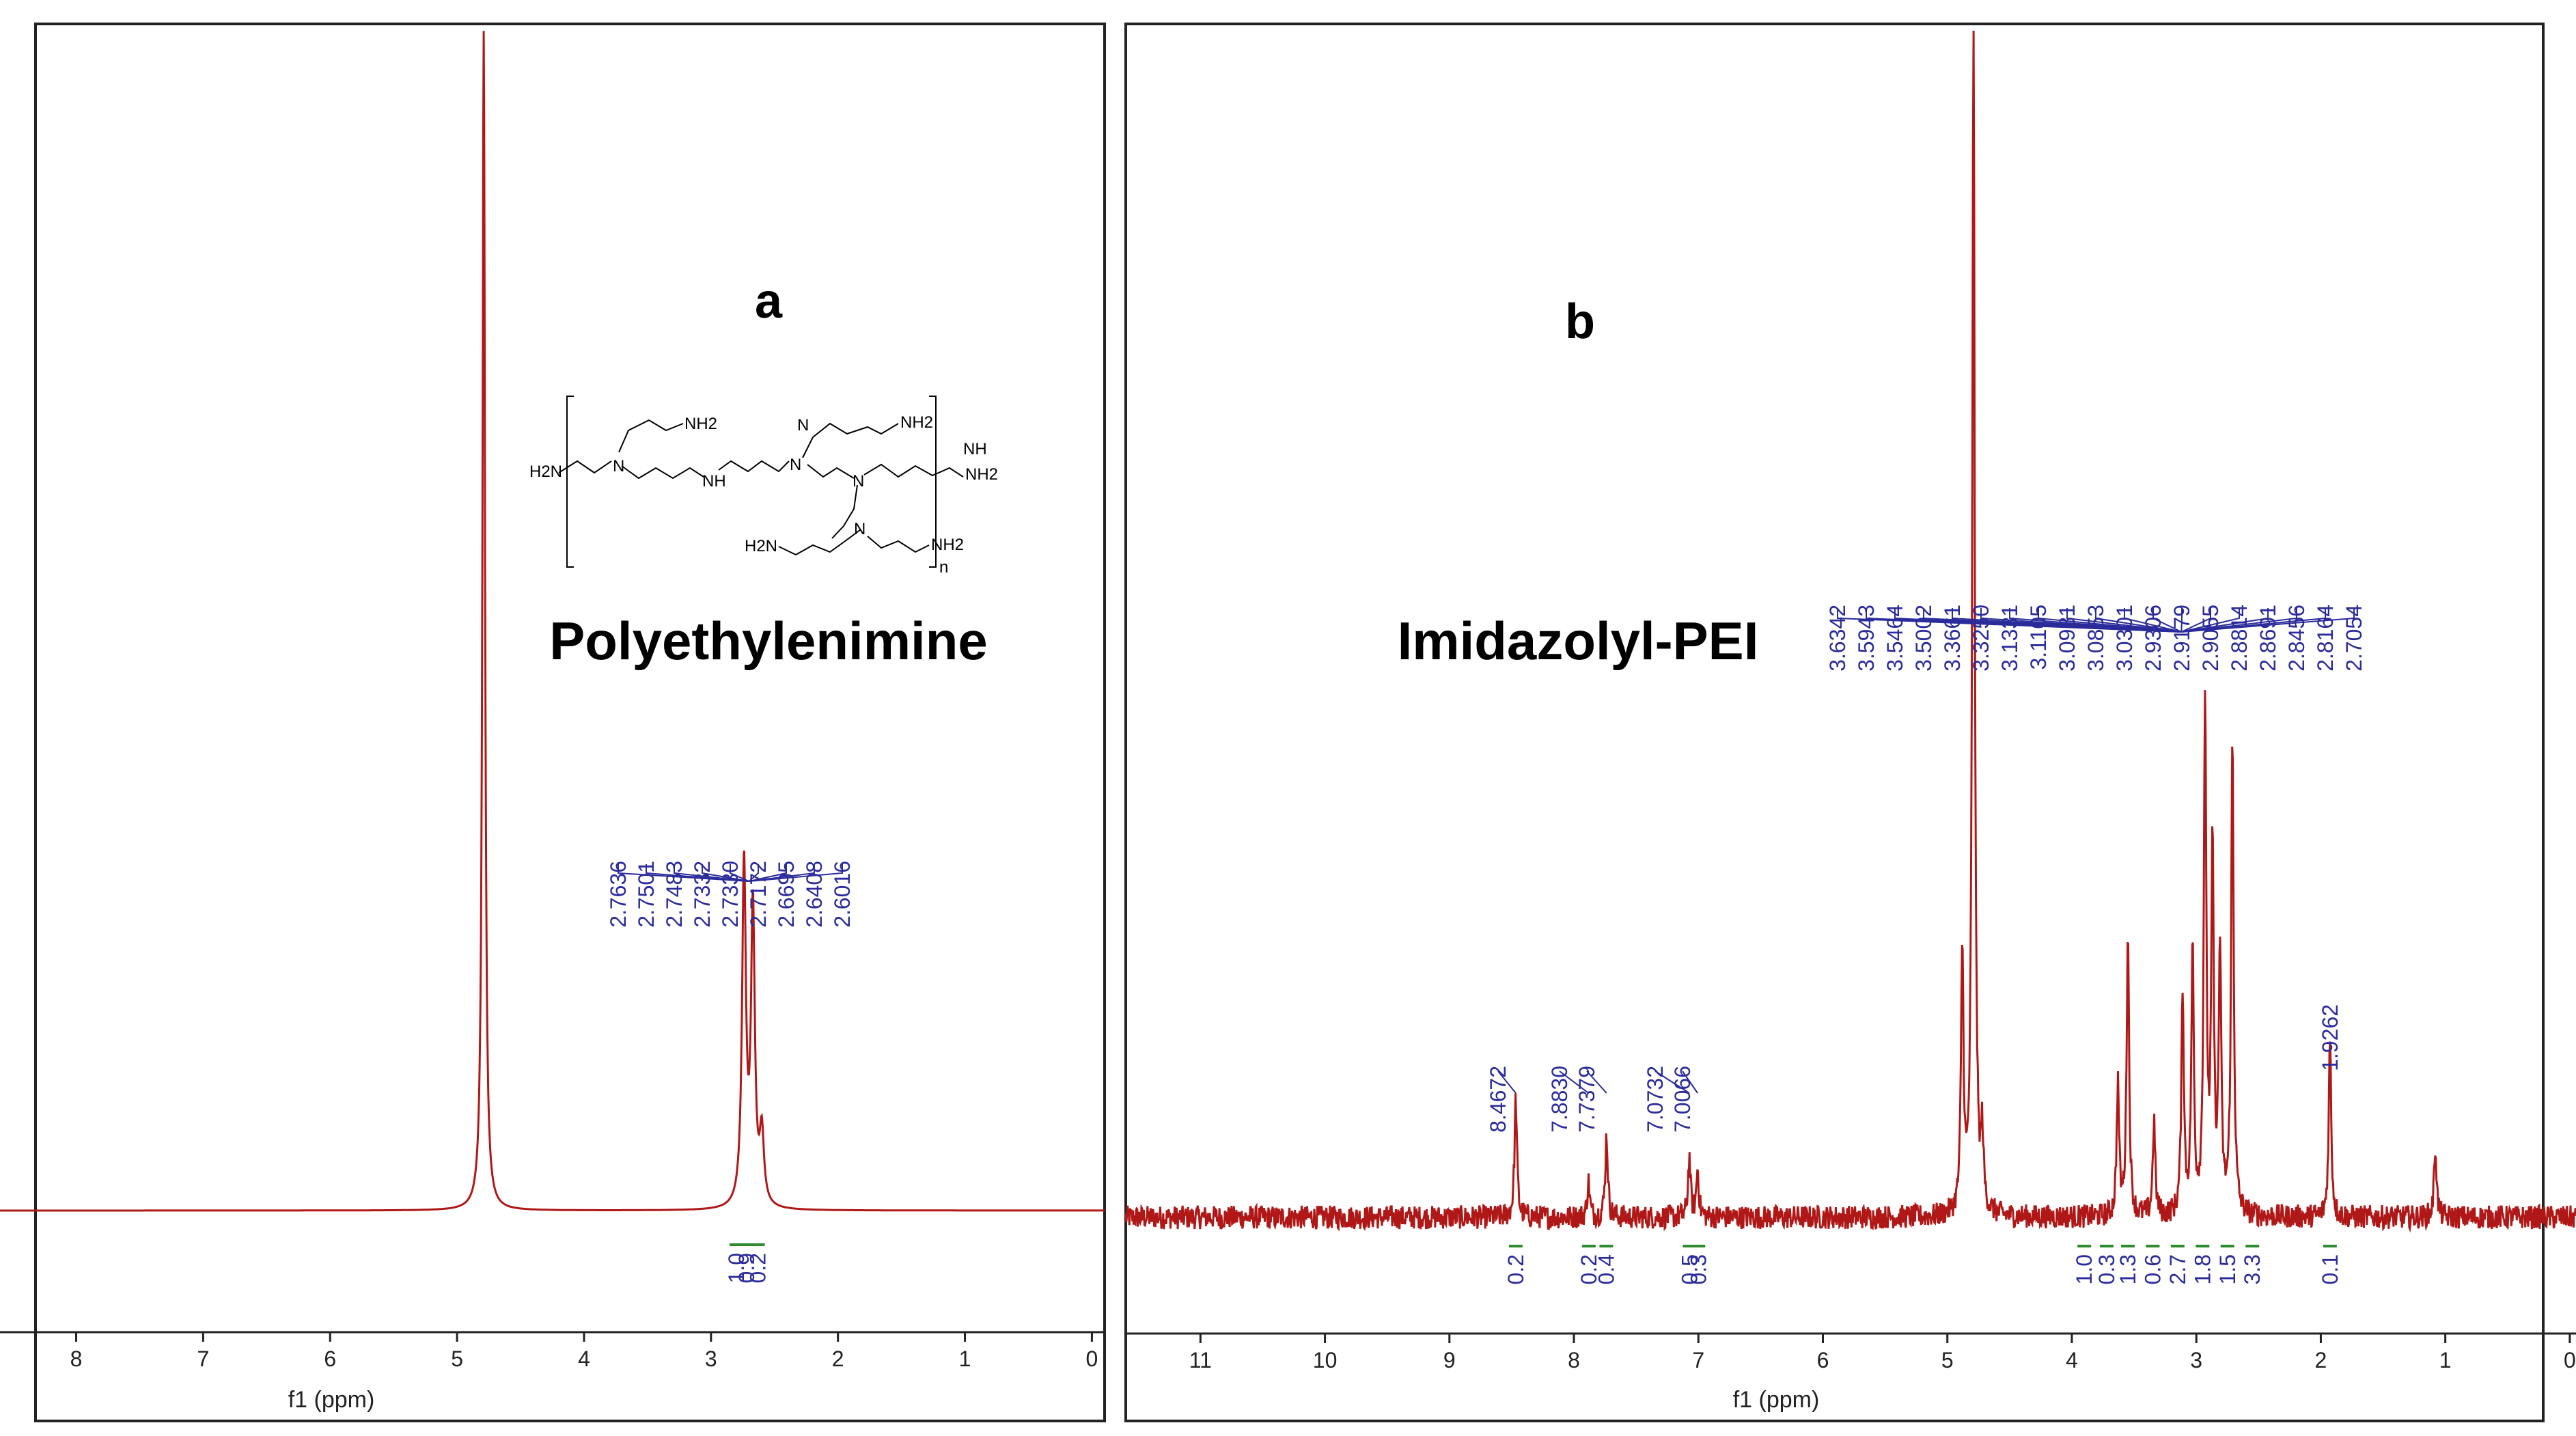  Describe the element at coordinates (2177, 1269) in the screenshot. I see `integral-value: 2.7` at that location.